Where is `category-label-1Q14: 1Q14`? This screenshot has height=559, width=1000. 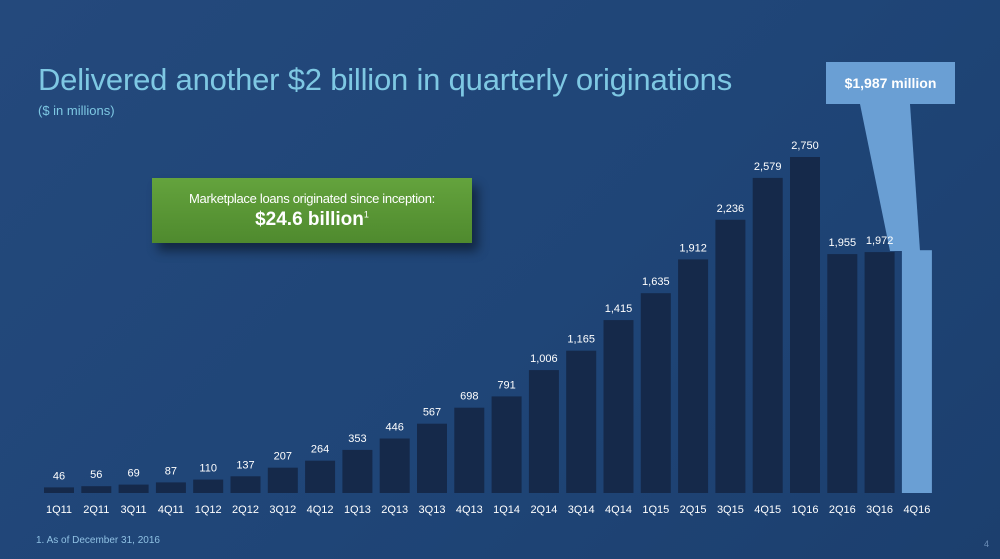
category-label-1Q14: 1Q14 is located at coordinates (506, 510).